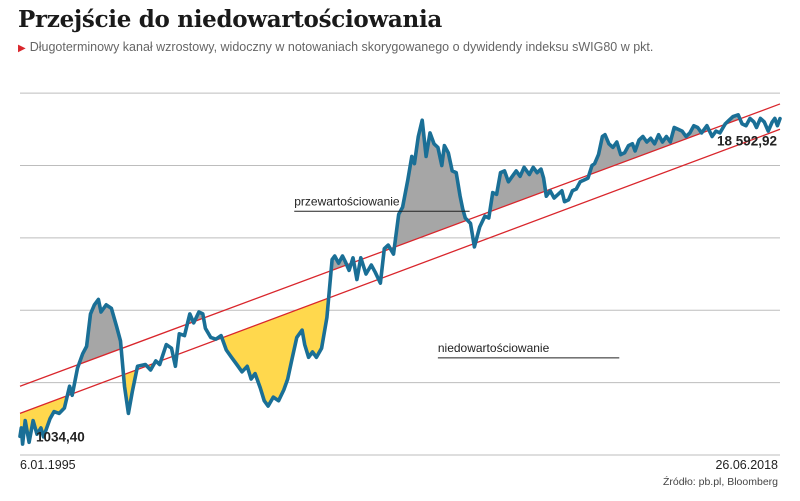 This screenshot has height=501, width=800. Describe the element at coordinates (230, 19) in the screenshot. I see `chart-title: Przejście do niedowartościowania` at that location.